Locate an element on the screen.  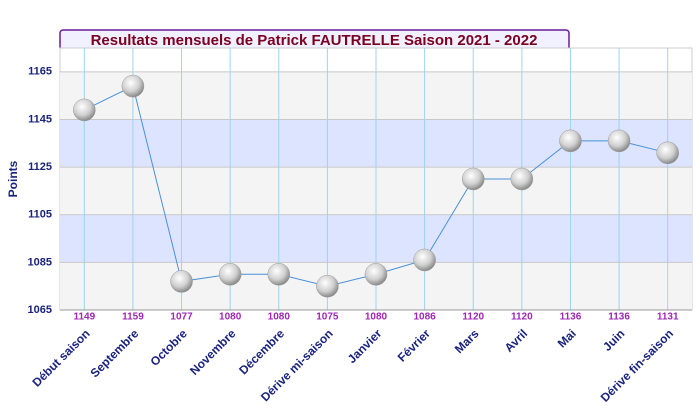
y-tick-label: 1085 is located at coordinates (40, 262).